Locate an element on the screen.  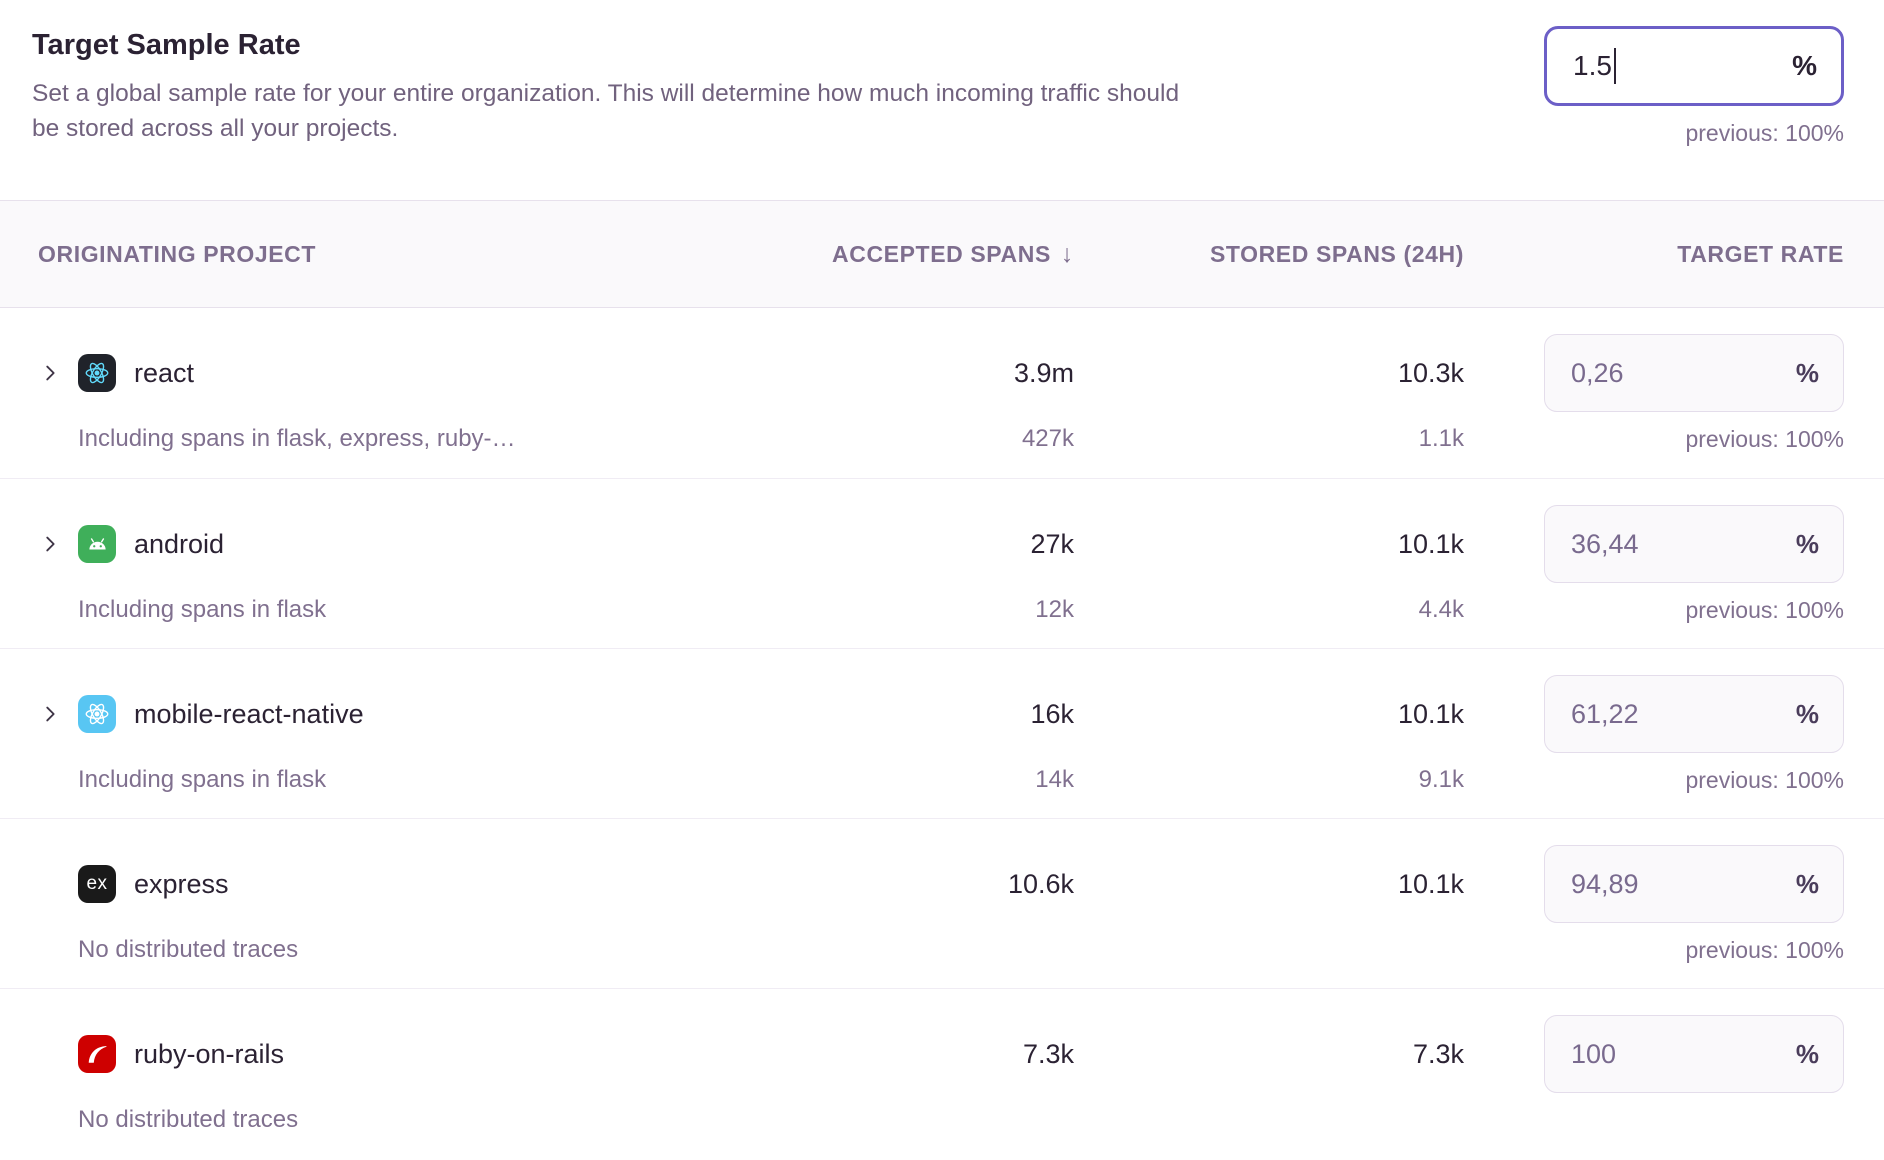
accepted-spans-subvalue: 14k is located at coordinates (1054, 779).